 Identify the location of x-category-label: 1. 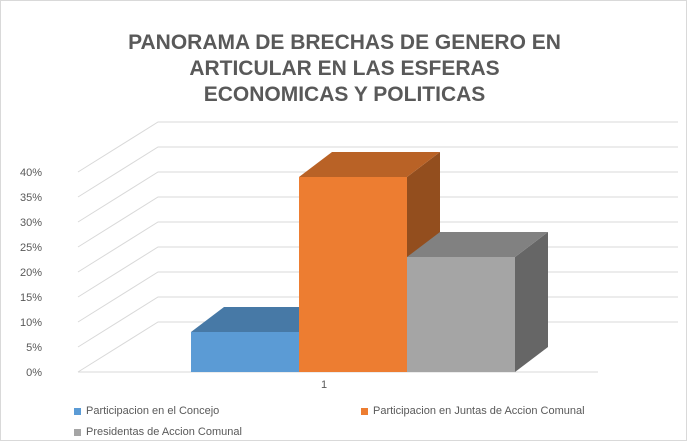
(324, 385).